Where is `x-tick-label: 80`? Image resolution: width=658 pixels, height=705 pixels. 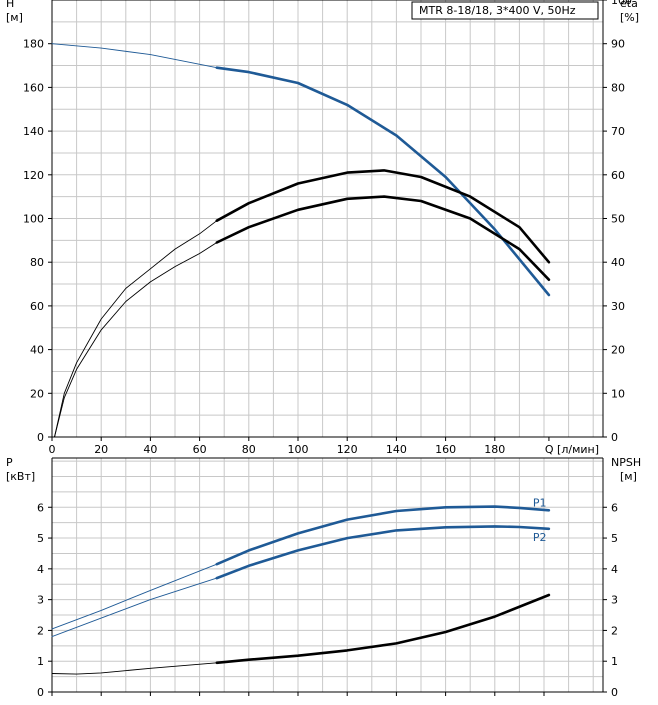 x-tick-label: 80 is located at coordinates (249, 449).